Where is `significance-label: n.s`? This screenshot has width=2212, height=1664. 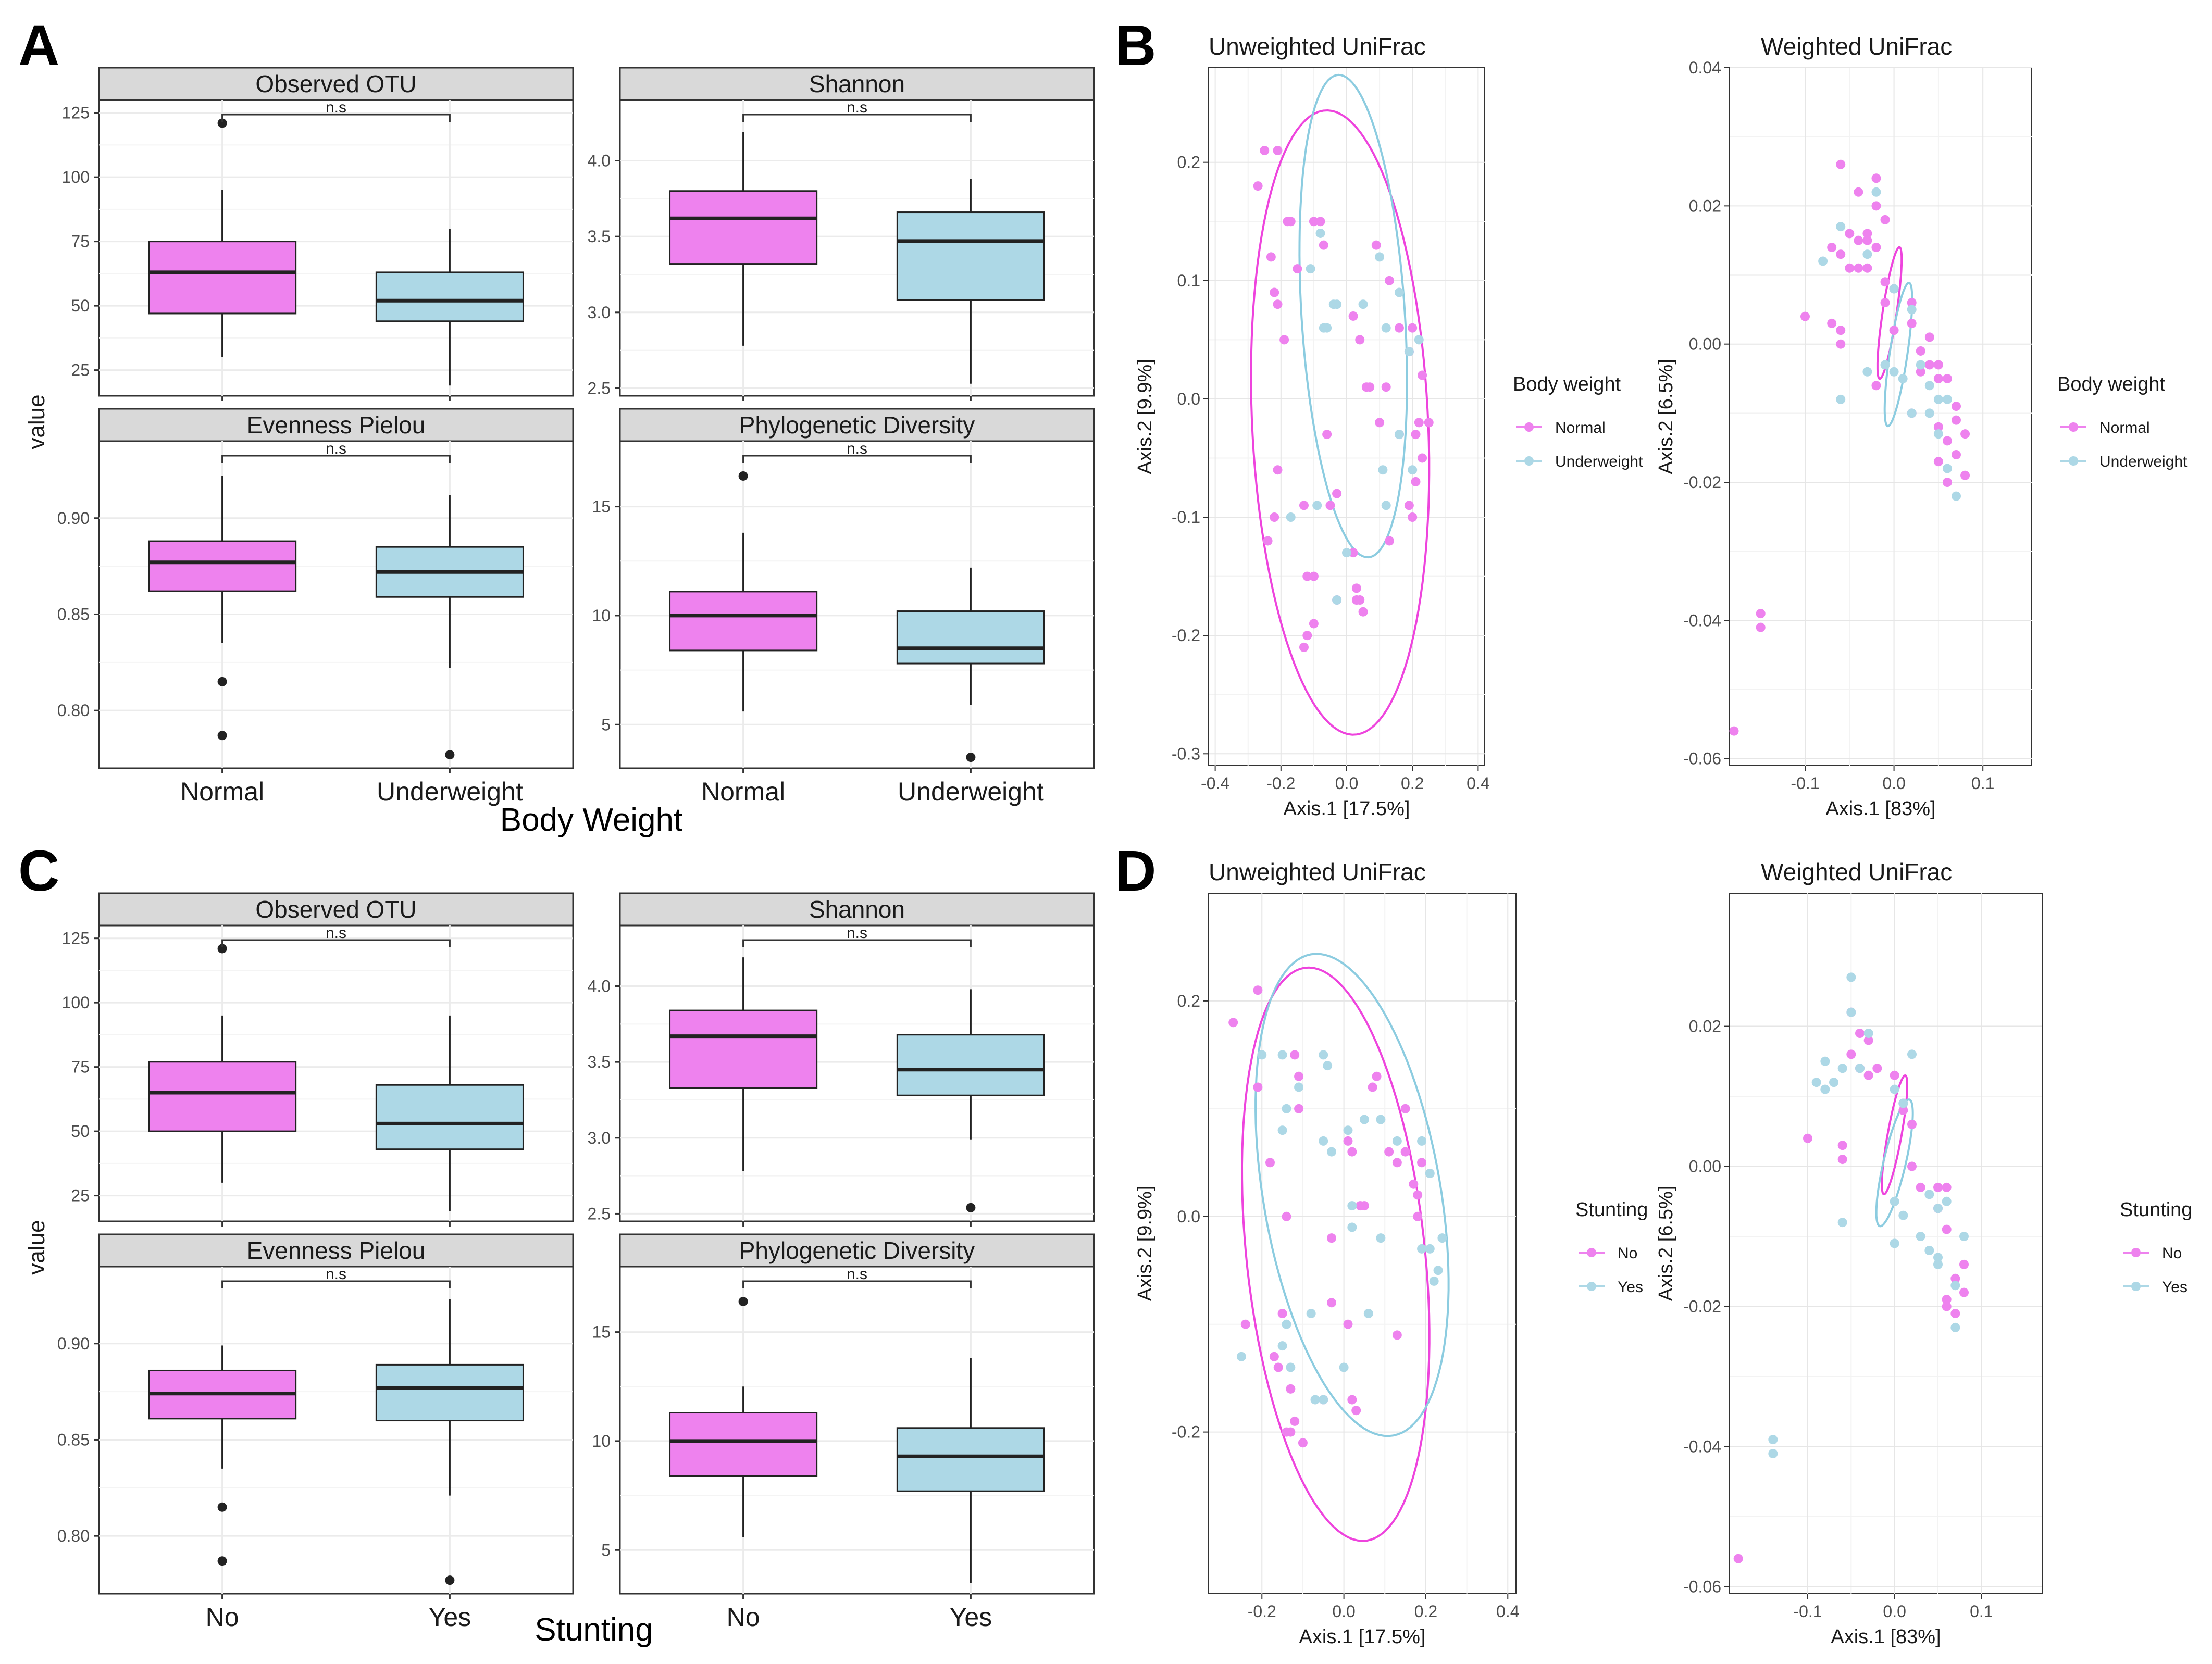
significance-label: n.s is located at coordinates (857, 933).